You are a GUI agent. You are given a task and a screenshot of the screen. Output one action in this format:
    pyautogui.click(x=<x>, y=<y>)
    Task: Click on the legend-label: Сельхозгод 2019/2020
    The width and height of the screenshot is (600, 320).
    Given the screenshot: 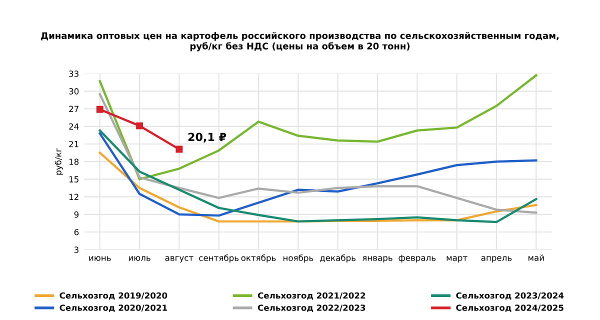 What is the action you would take?
    pyautogui.click(x=114, y=296)
    